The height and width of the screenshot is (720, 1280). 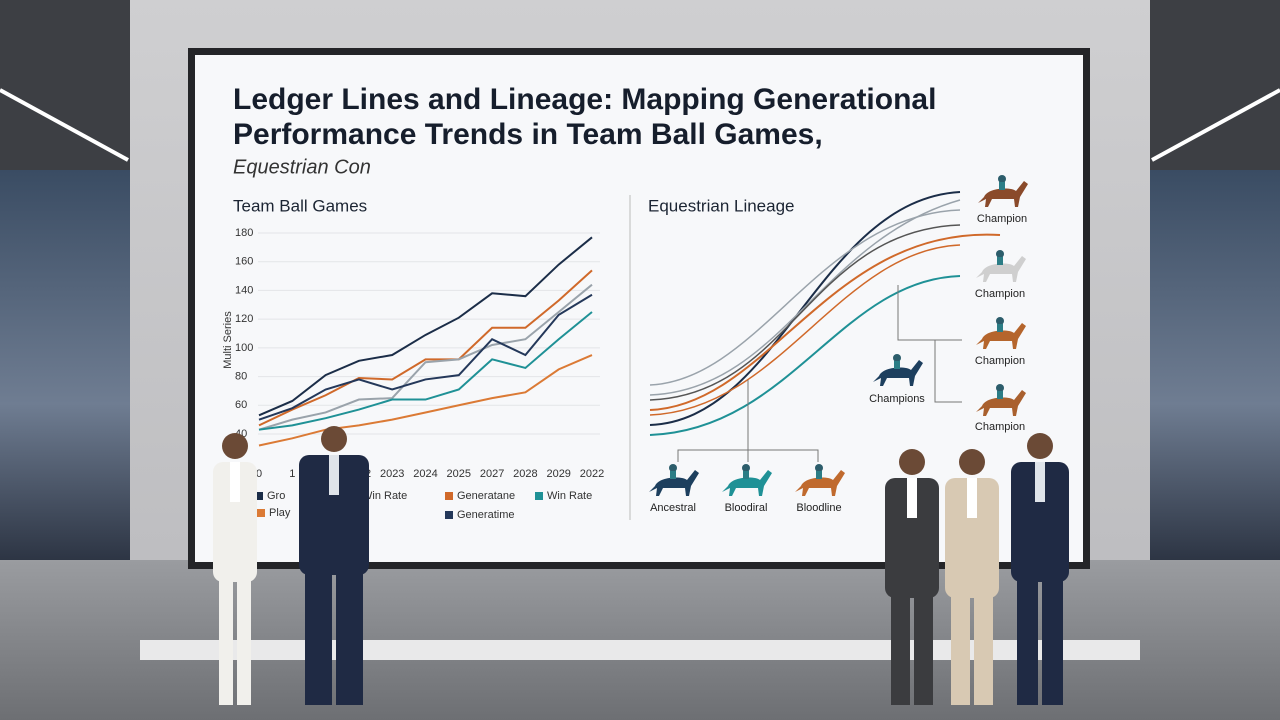 I want to click on title: Performance Trends in Team Ball Games,, so click(x=528, y=134).